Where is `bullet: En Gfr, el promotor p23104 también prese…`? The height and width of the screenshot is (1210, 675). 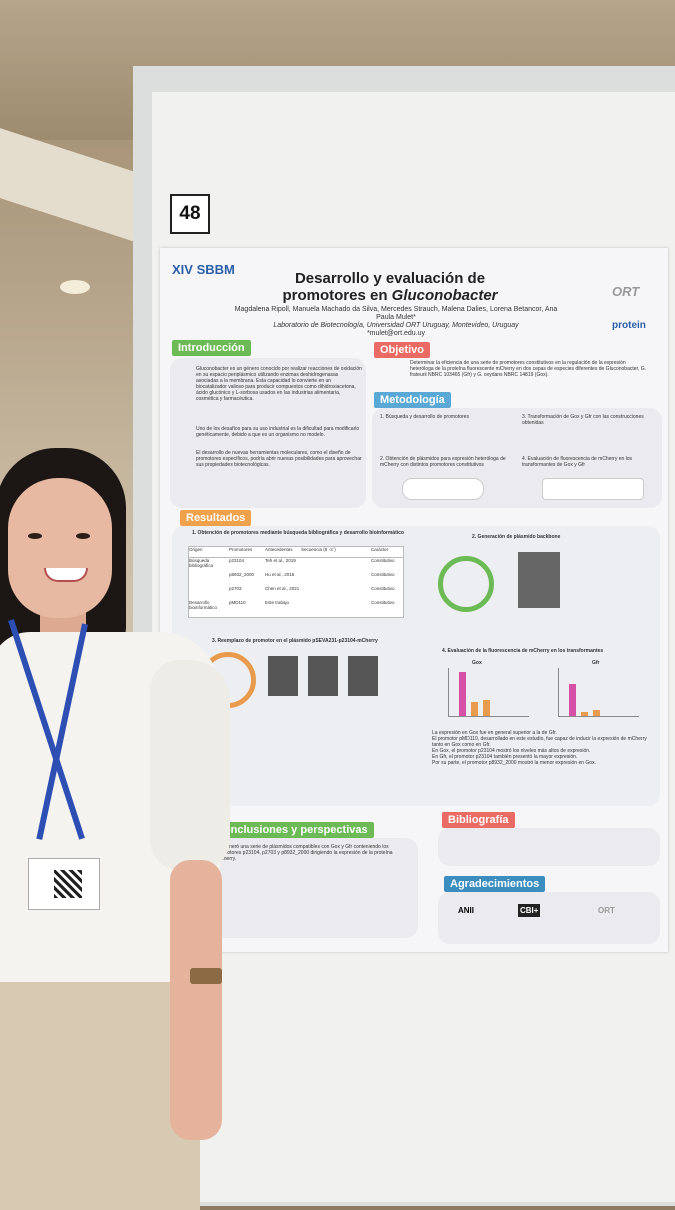
bullet: En Gfr, el promotor p23104 también prese… is located at coordinates (505, 757).